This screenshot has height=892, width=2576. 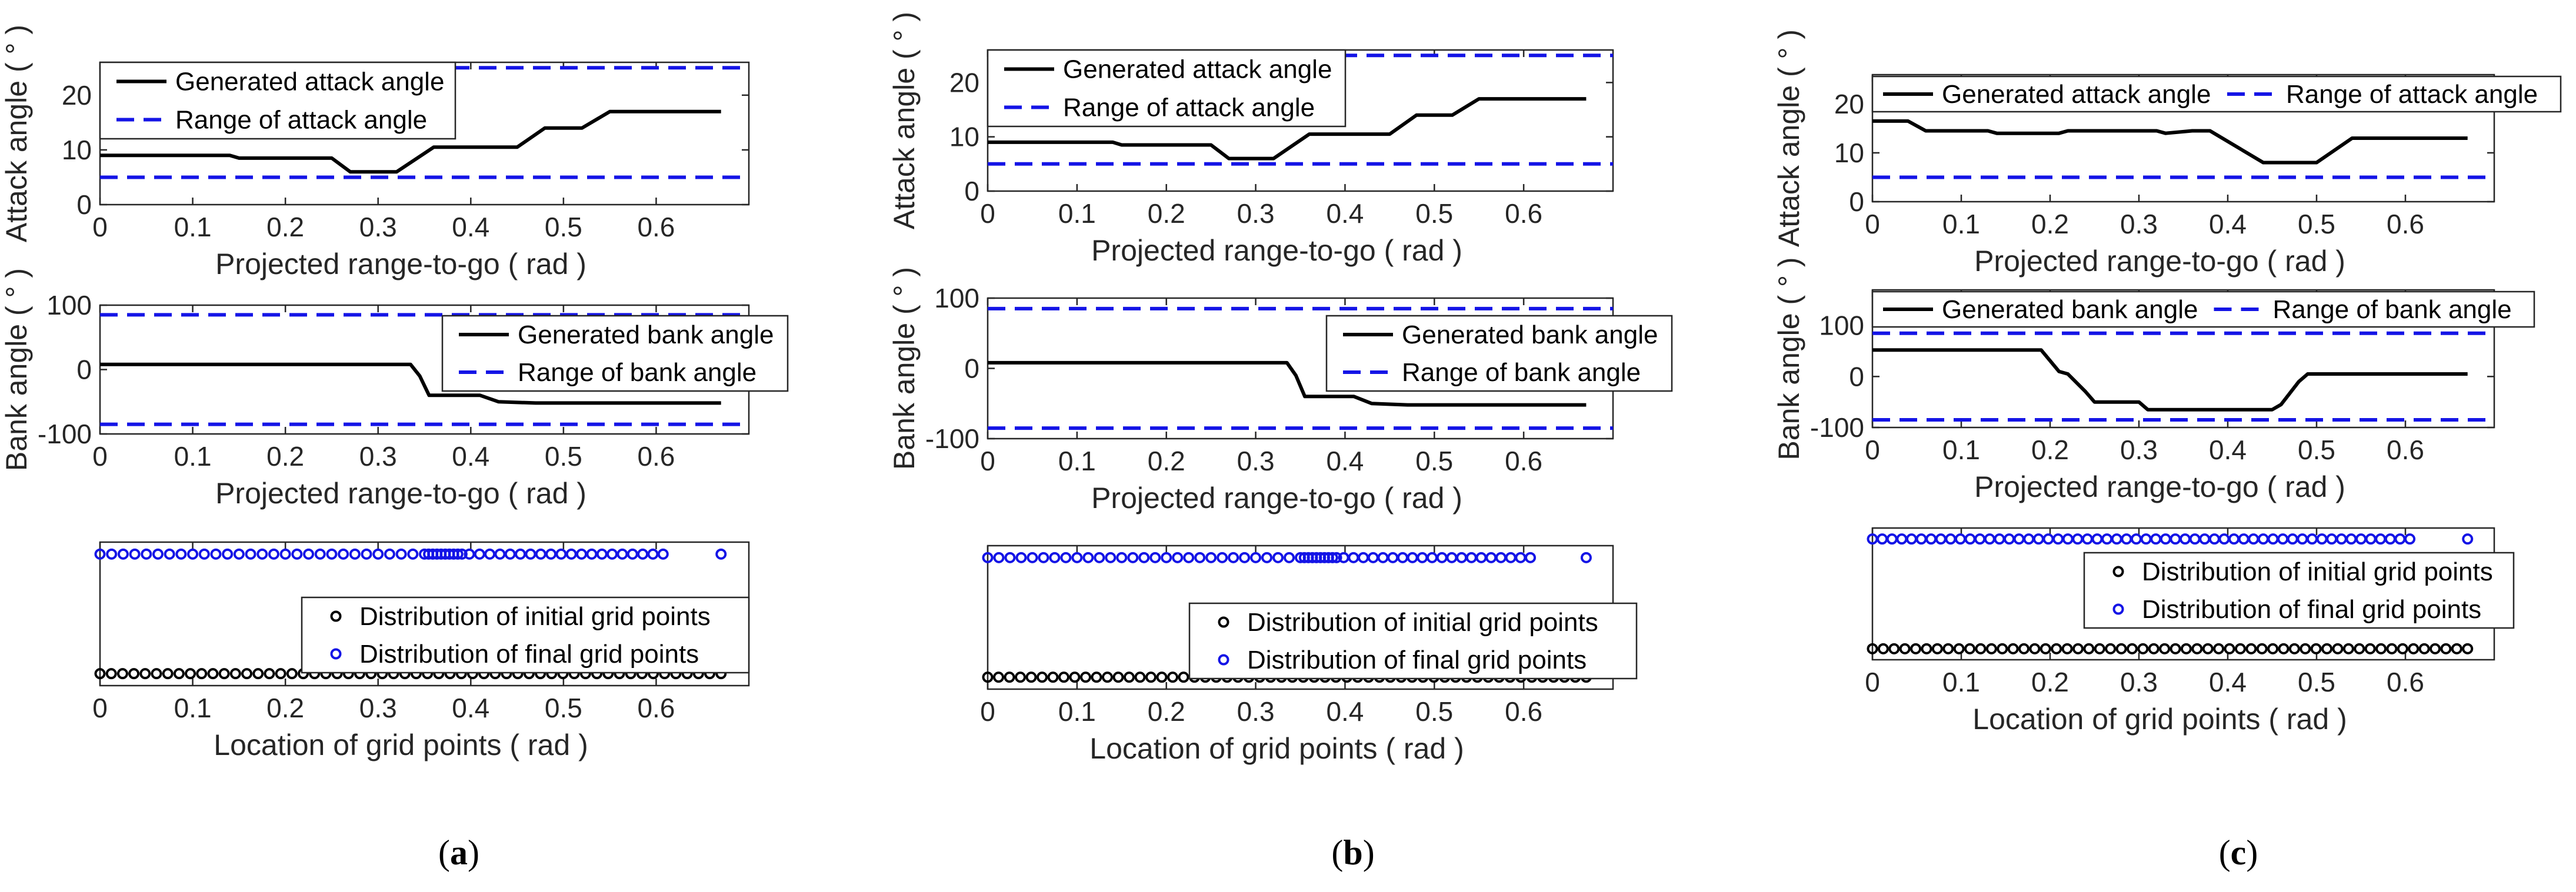 What do you see at coordinates (2118, 609) in the screenshot?
I see `legend-marker` at bounding box center [2118, 609].